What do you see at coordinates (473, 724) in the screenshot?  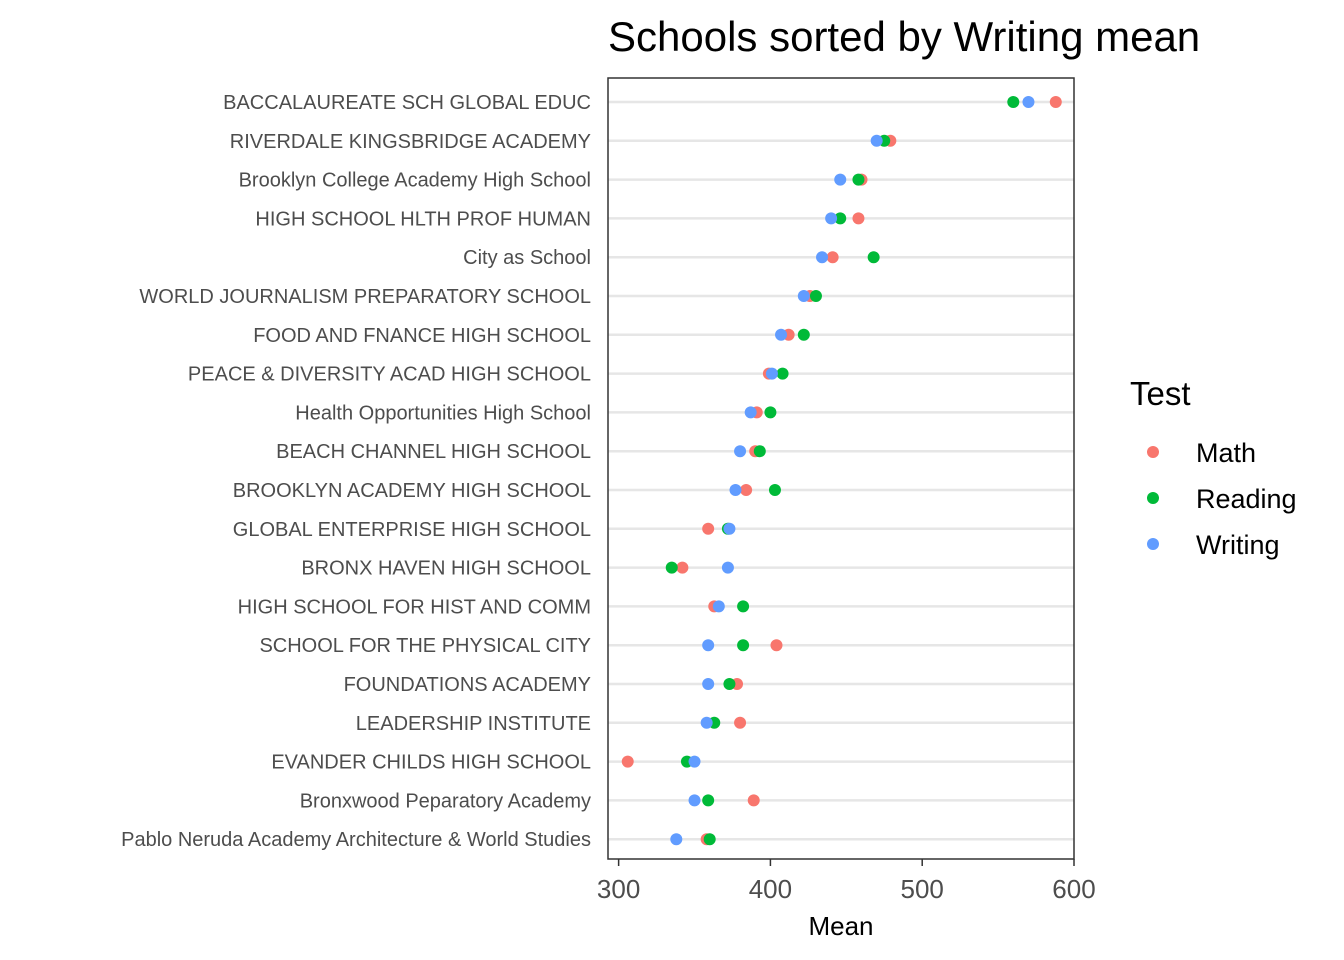 I see `category-label: LEADERSHIP INSTITUTE` at bounding box center [473, 724].